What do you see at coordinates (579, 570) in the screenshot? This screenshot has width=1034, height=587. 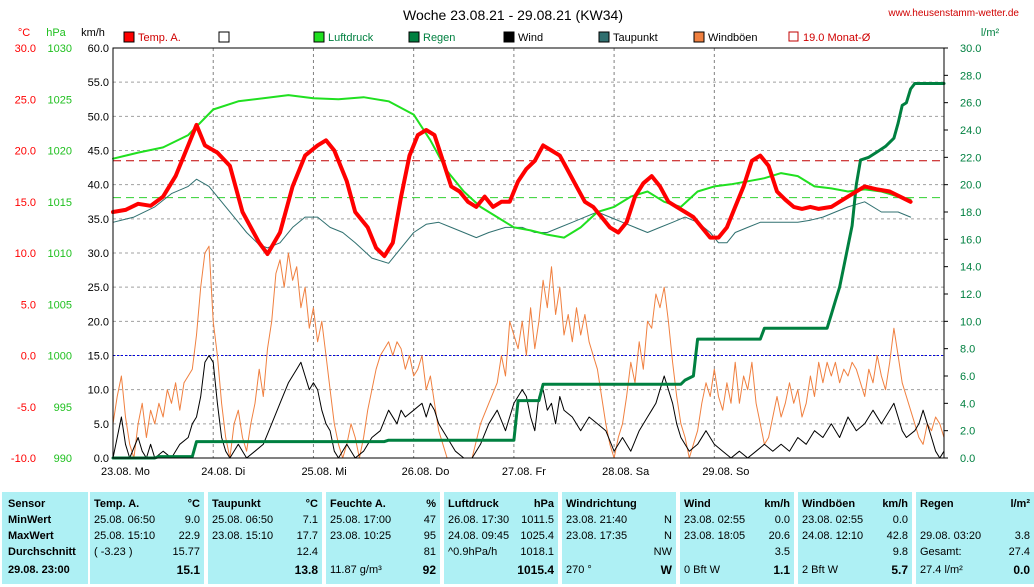 I see `current-label: 270 °` at bounding box center [579, 570].